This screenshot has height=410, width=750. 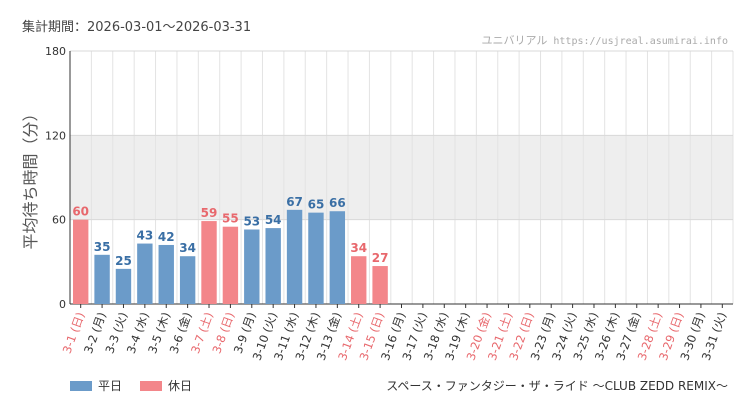 What do you see at coordinates (151, 385) in the screenshot?
I see `legend-swatch-holiday` at bounding box center [151, 385].